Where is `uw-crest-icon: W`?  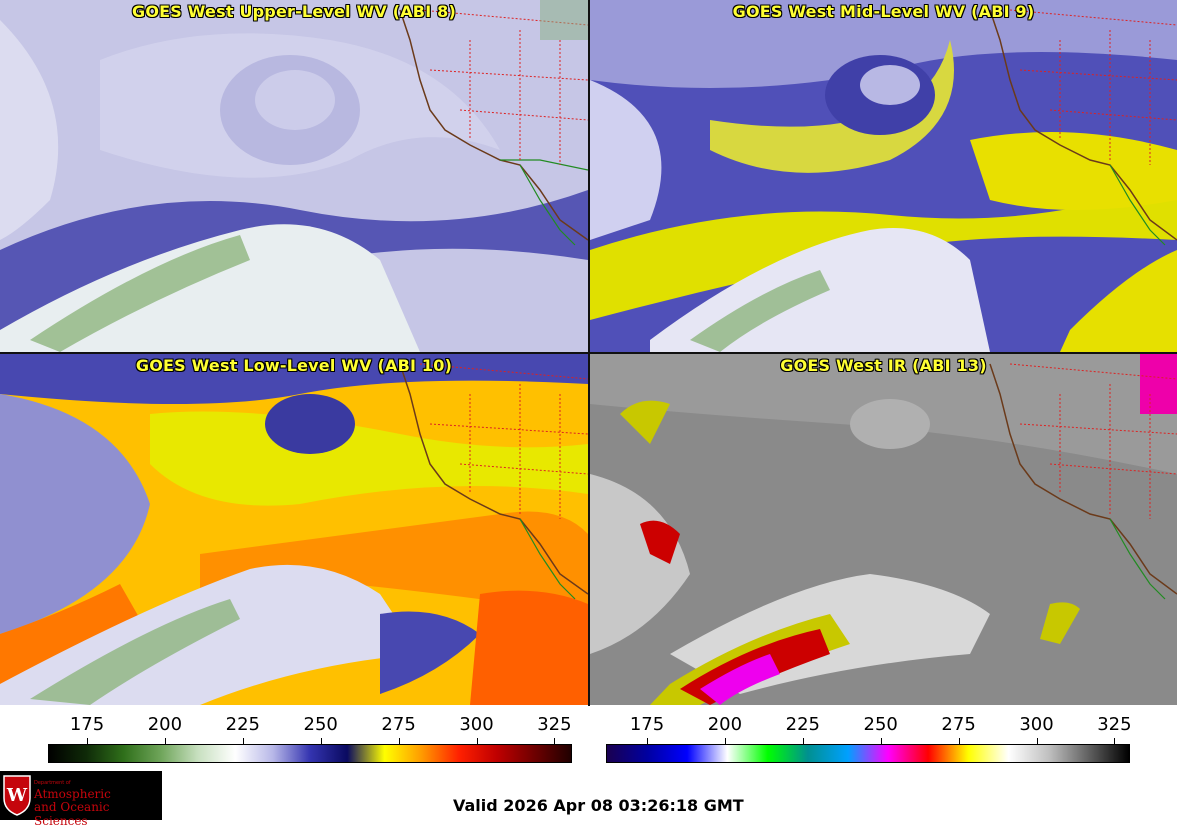
uw-crest-icon: W is located at coordinates (17, 795).